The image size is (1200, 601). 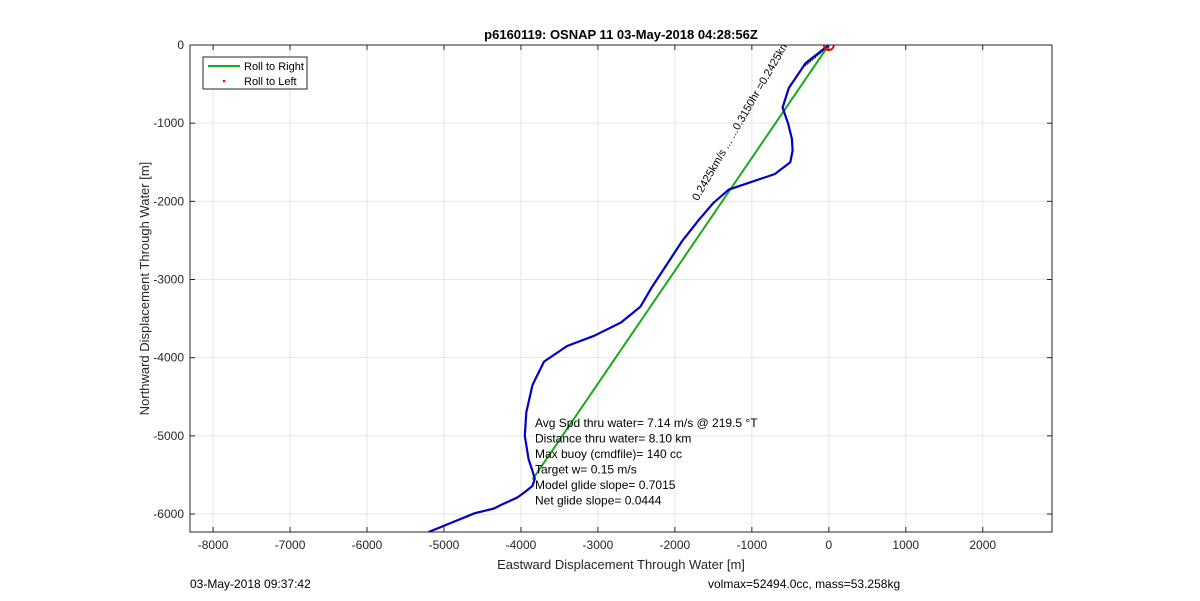 I want to click on annotation-line: Max buoy (cmdfile)= 140 cc, so click(x=608, y=454).